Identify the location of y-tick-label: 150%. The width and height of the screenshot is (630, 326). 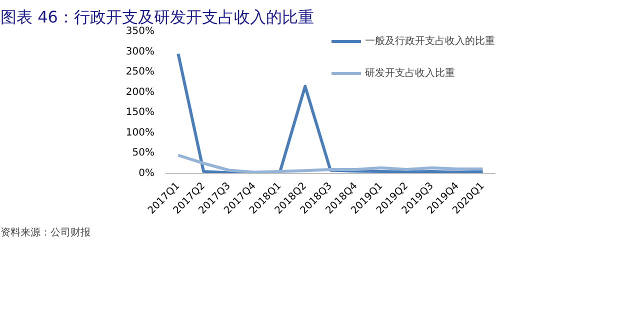
(140, 112).